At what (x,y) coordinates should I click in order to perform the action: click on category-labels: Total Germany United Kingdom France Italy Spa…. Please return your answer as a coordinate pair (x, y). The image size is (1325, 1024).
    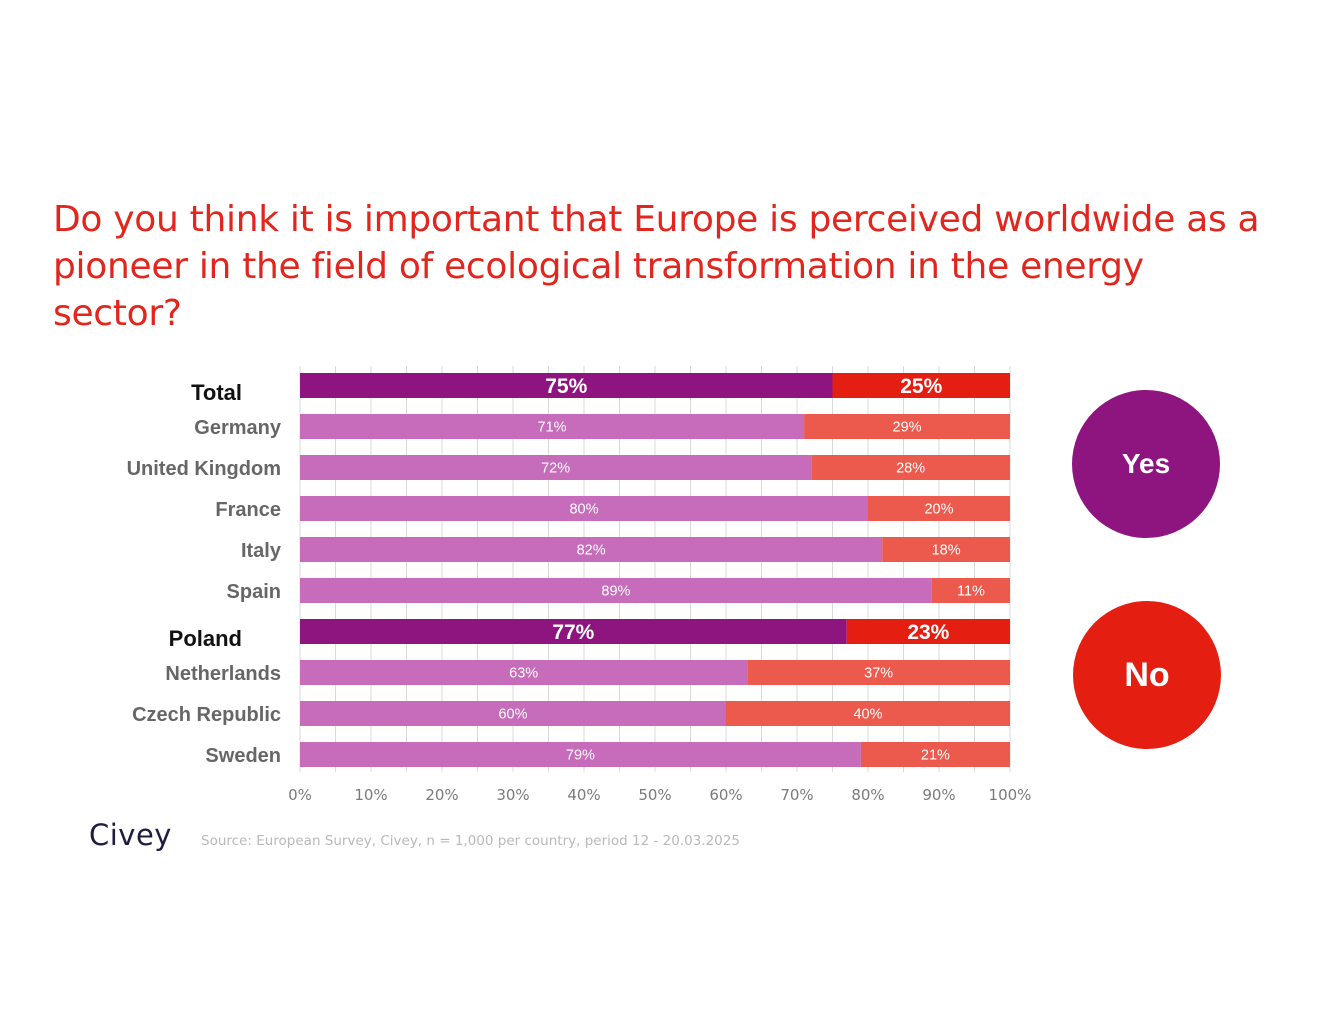
    Looking at the image, I should click on (204, 573).